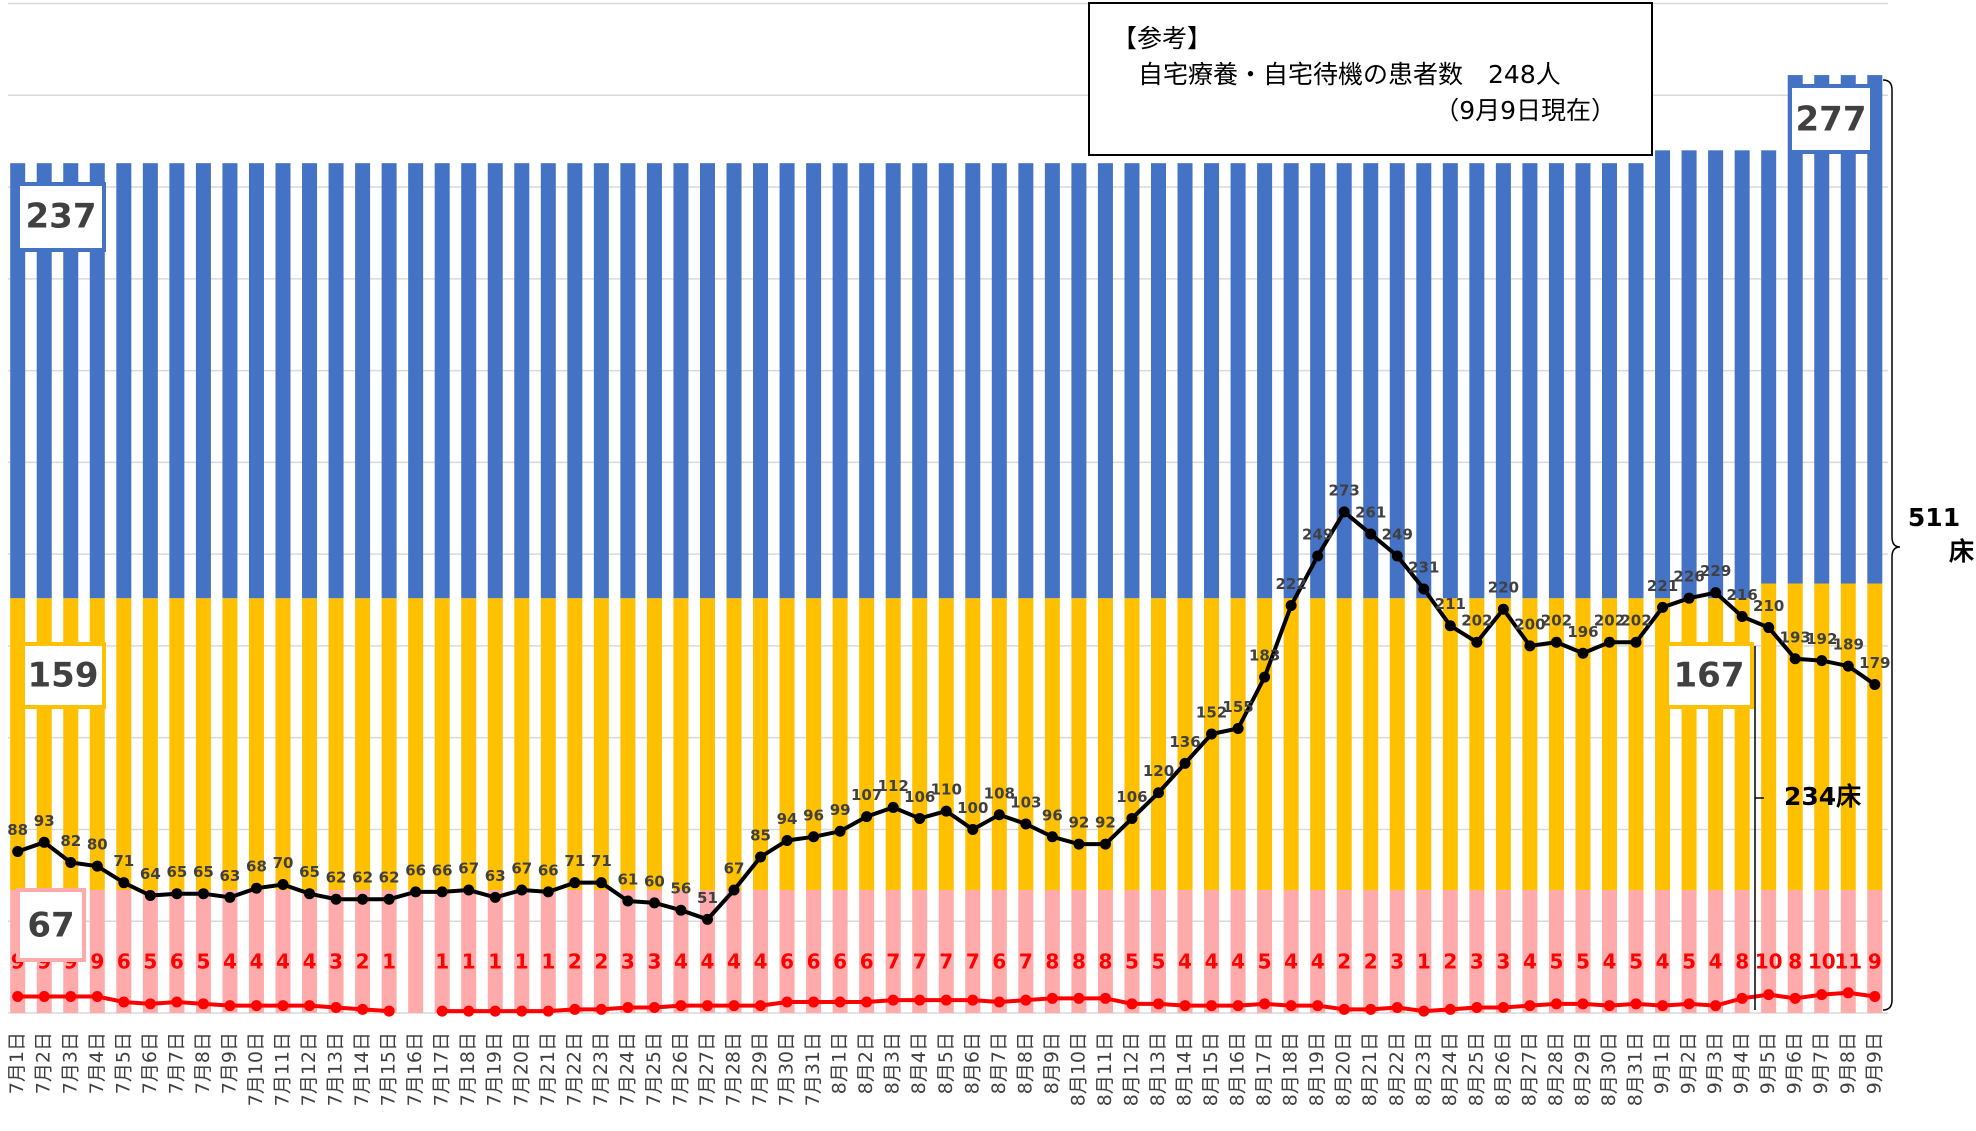 Image resolution: width=1976 pixels, height=1131 pixels. I want to click on data-label: 67, so click(468, 869).